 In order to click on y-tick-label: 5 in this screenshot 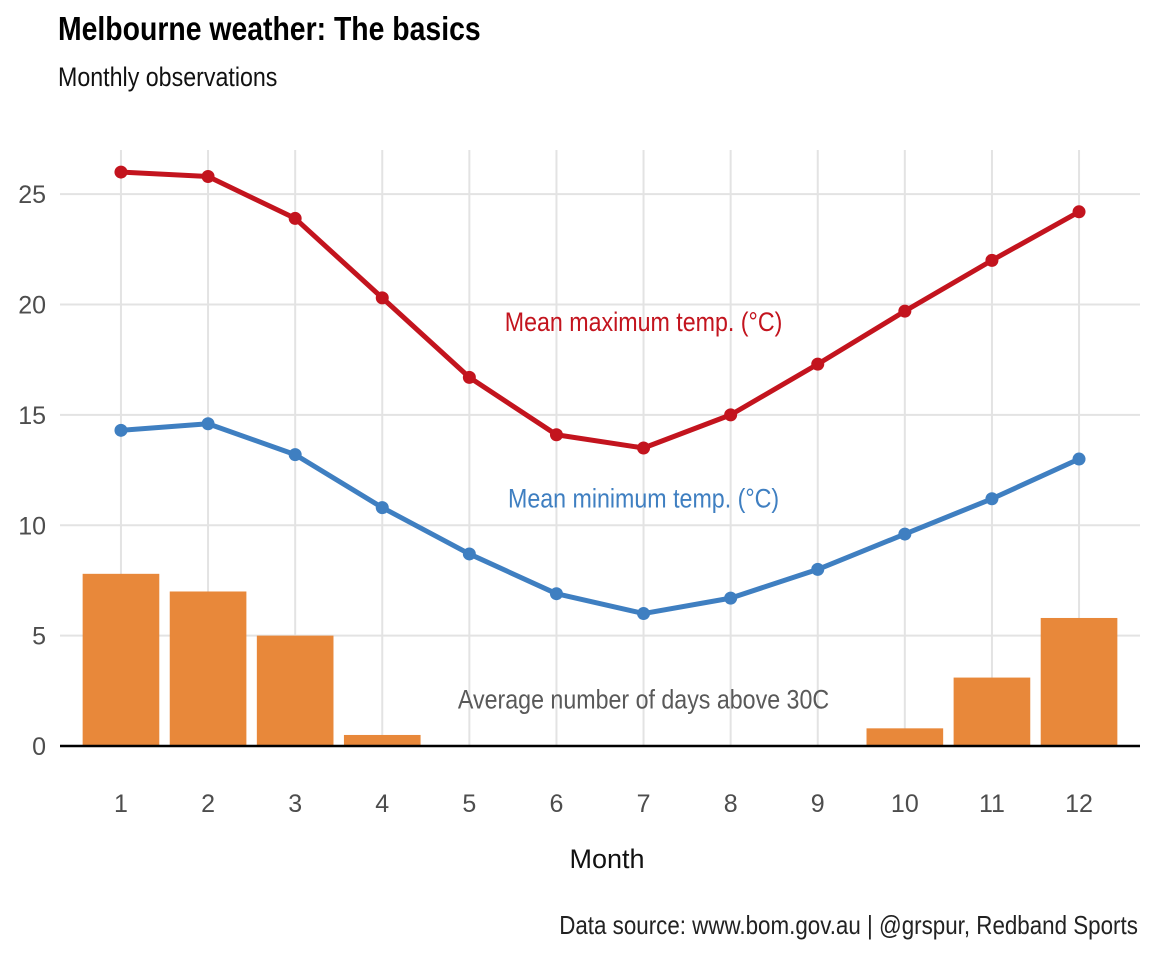, I will do `click(39, 637)`.